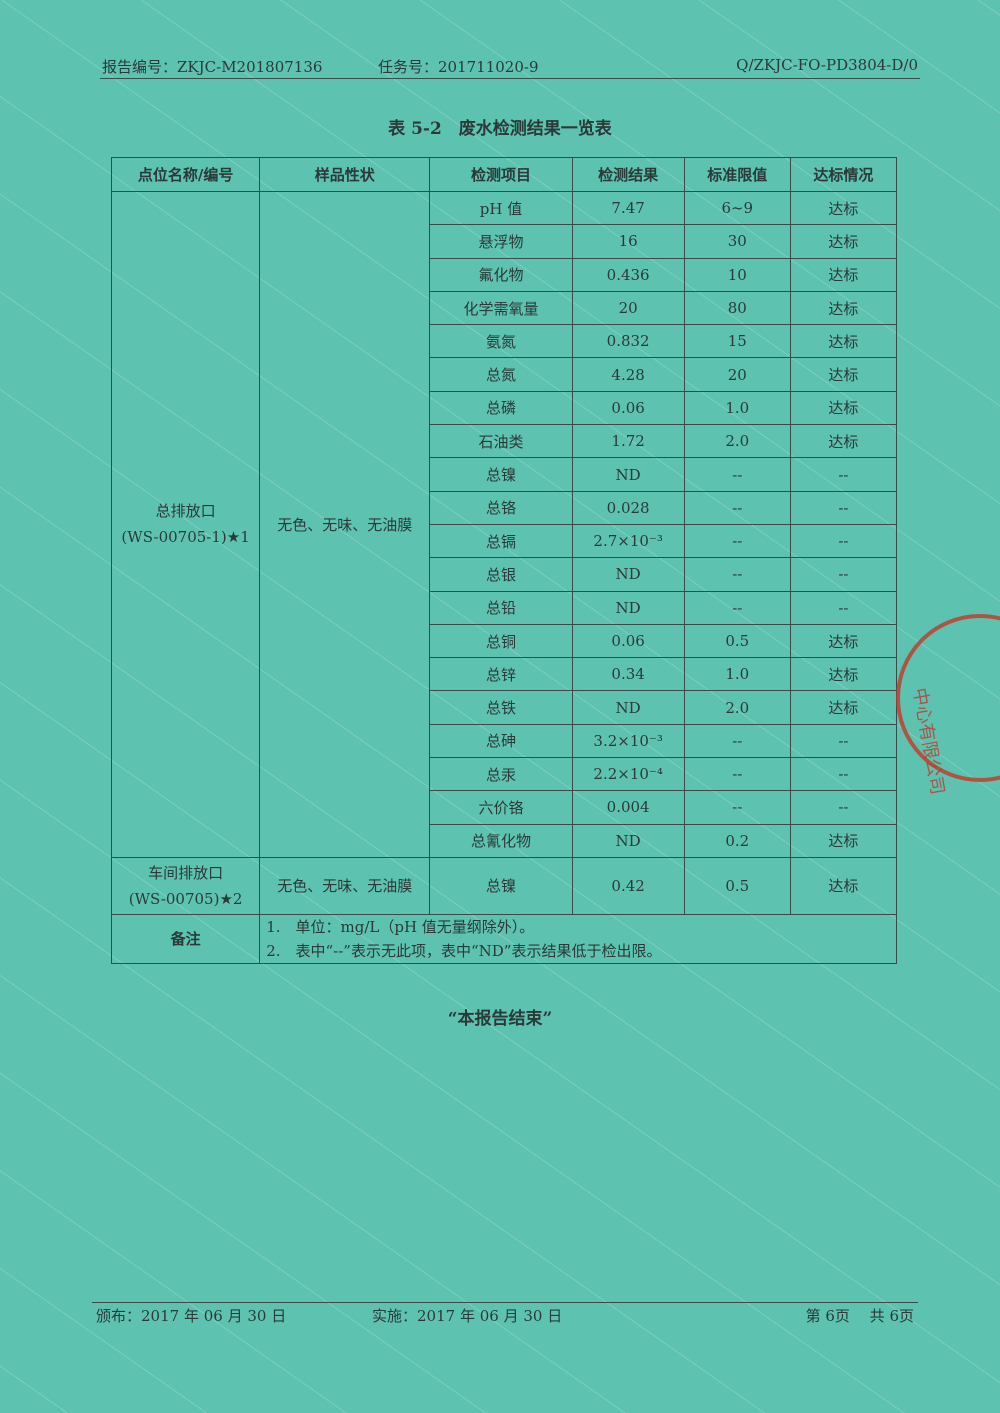 This screenshot has height=1413, width=1000. What do you see at coordinates (186, 872) in the screenshot?
I see `site-name: 车间排放口` at bounding box center [186, 872].